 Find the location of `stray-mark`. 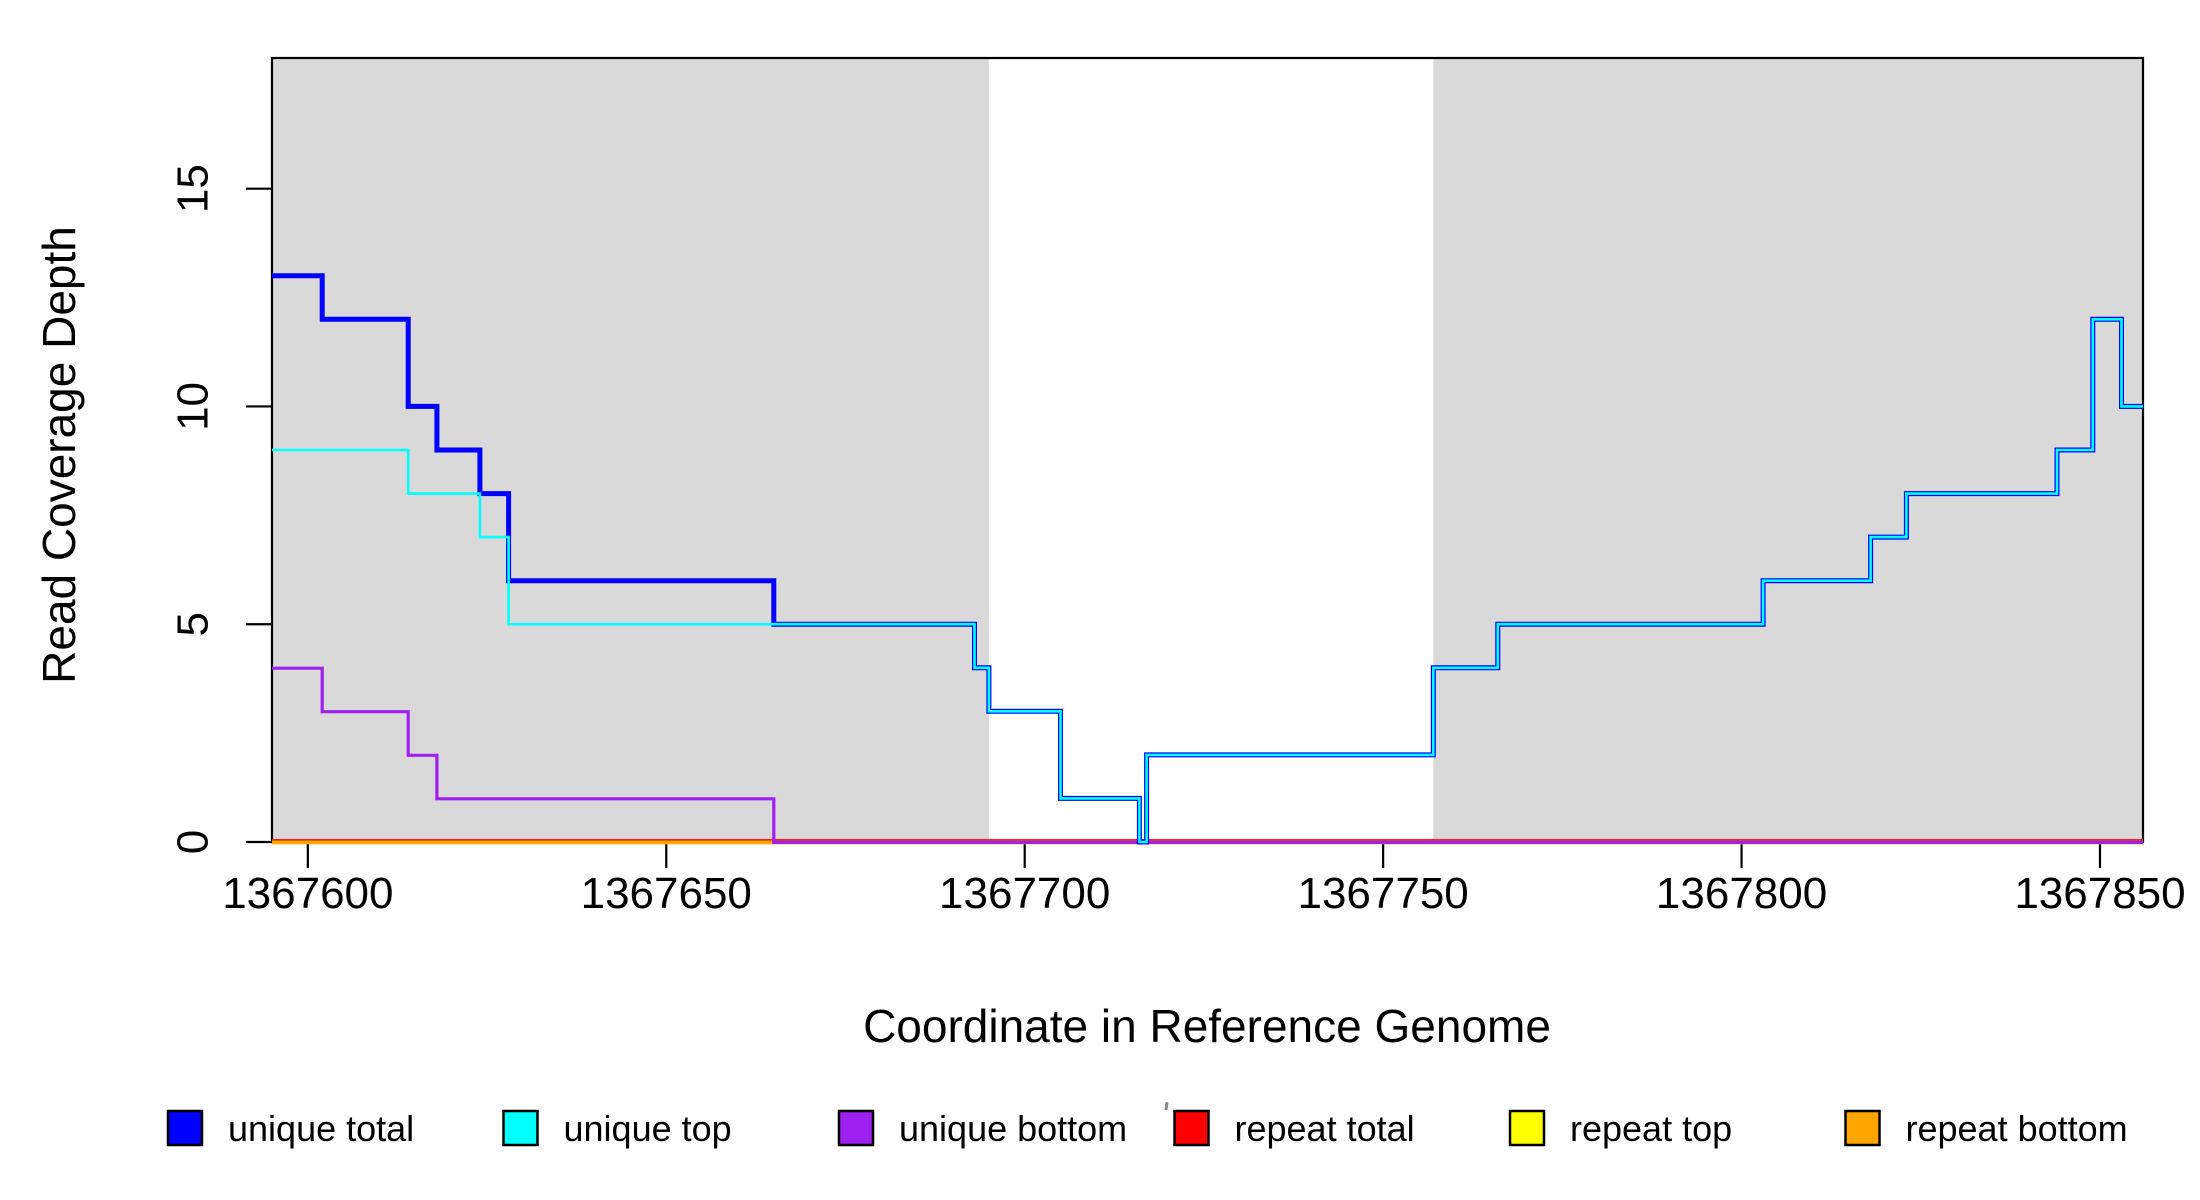

stray-mark is located at coordinates (1166, 1106).